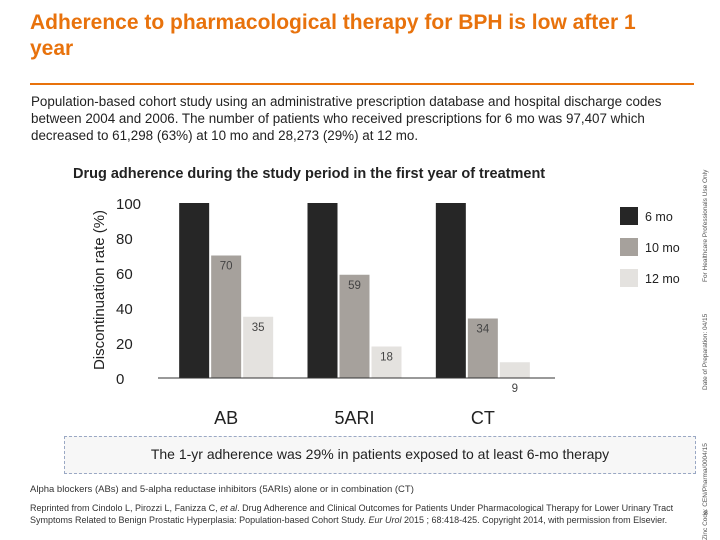  What do you see at coordinates (514, 370) in the screenshot?
I see `bar-ct-12mo` at bounding box center [514, 370].